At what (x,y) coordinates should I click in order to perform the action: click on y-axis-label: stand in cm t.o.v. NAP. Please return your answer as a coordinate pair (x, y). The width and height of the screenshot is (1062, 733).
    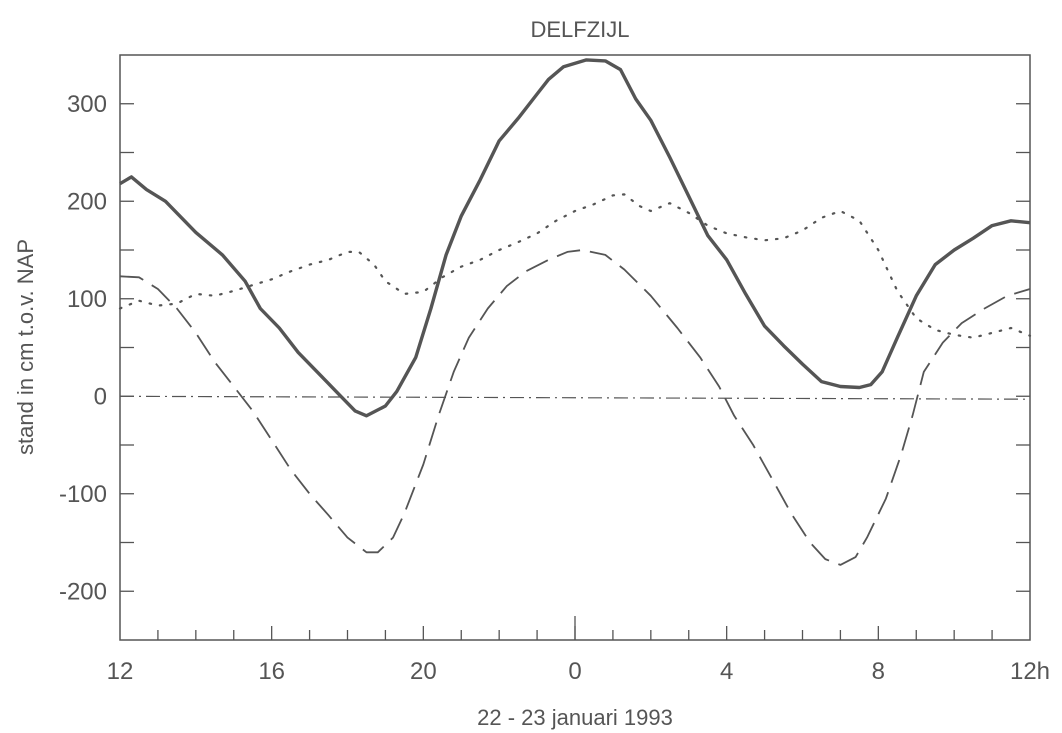
    Looking at the image, I should click on (25, 347).